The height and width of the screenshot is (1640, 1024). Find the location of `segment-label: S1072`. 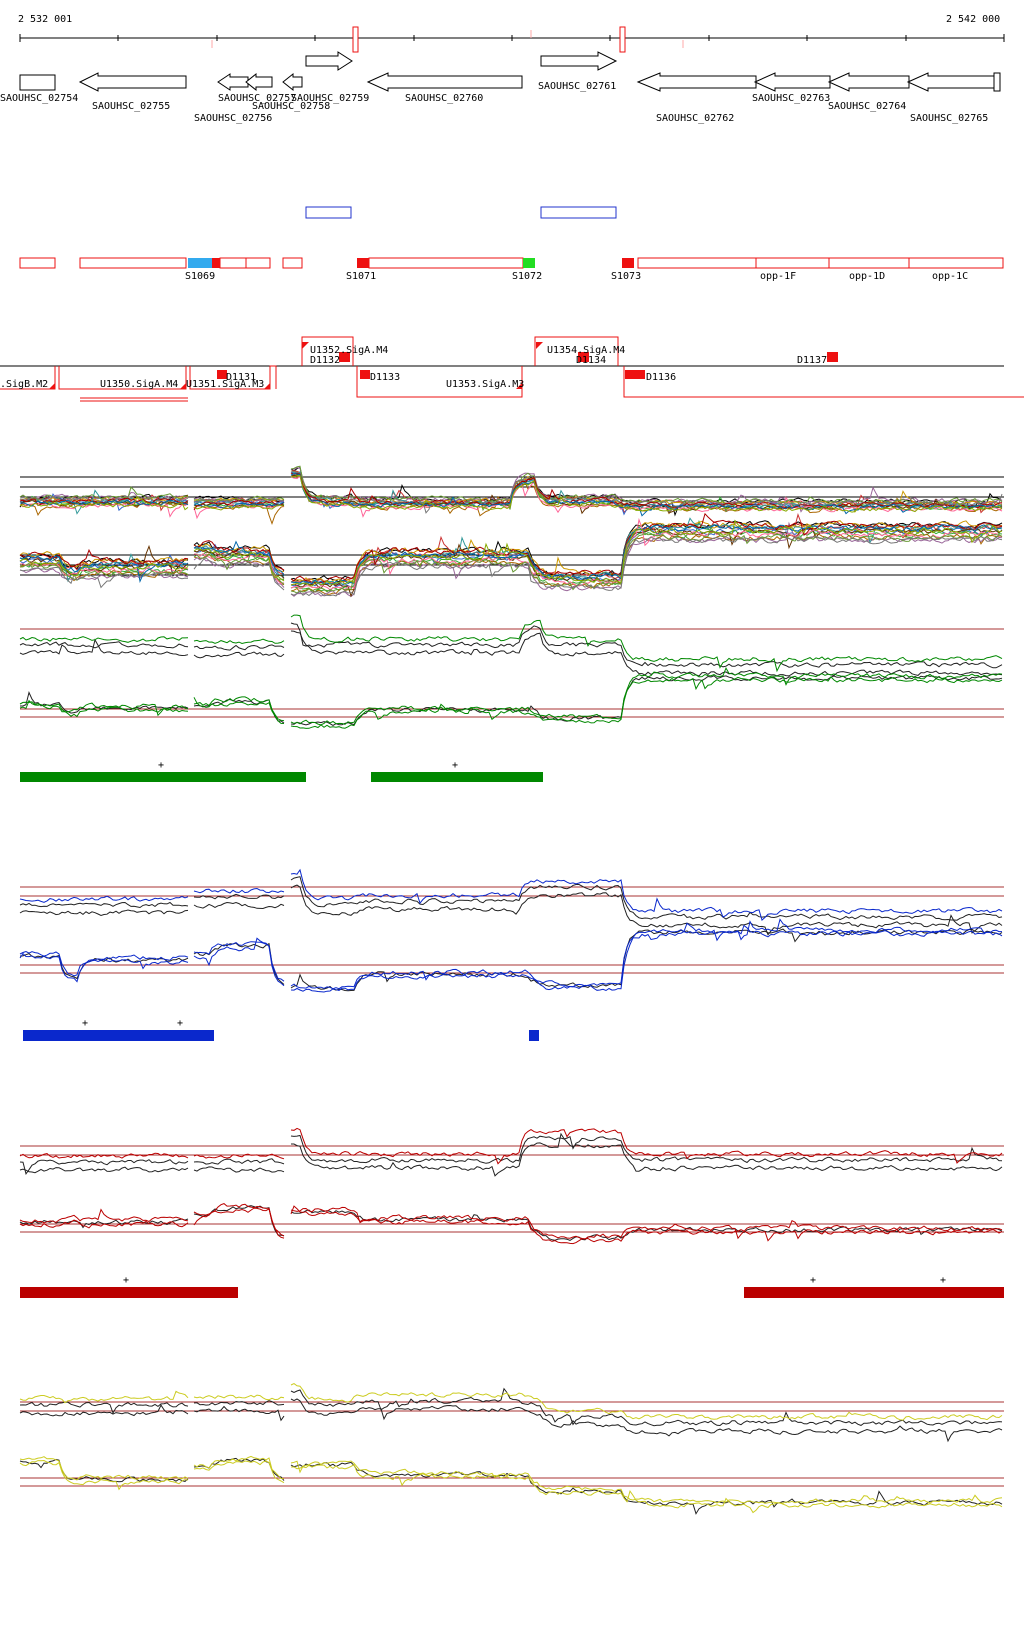

segment-label: S1072 is located at coordinates (527, 276).